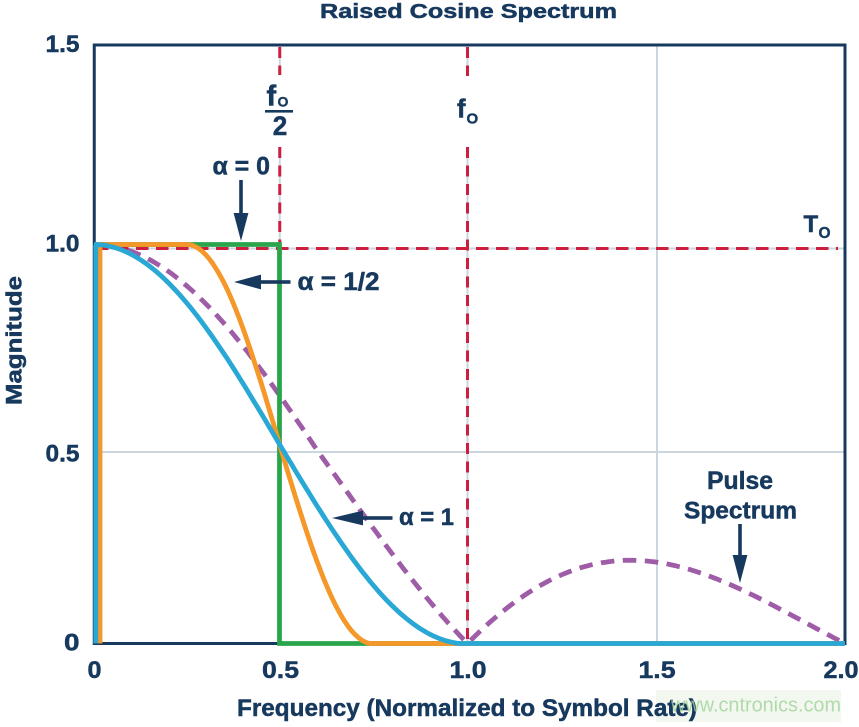 The height and width of the screenshot is (727, 859). Describe the element at coordinates (241, 166) in the screenshot. I see `svg-text: α = 0` at that location.